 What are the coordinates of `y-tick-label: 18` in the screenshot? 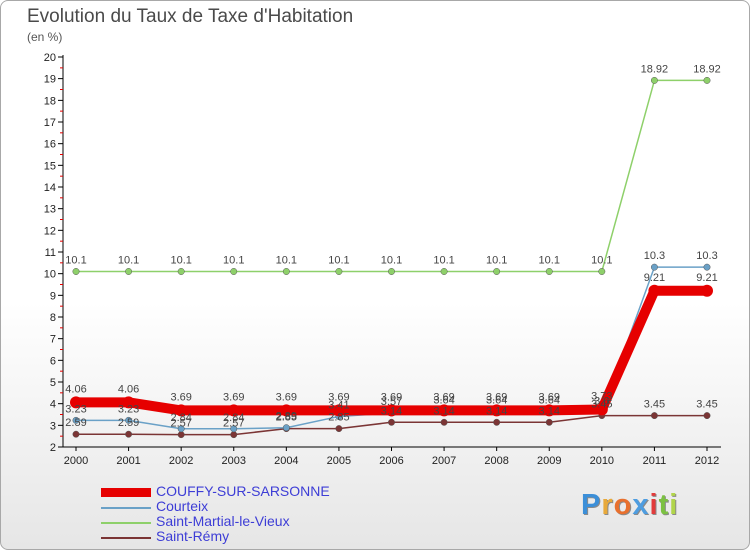 It's located at (50, 101).